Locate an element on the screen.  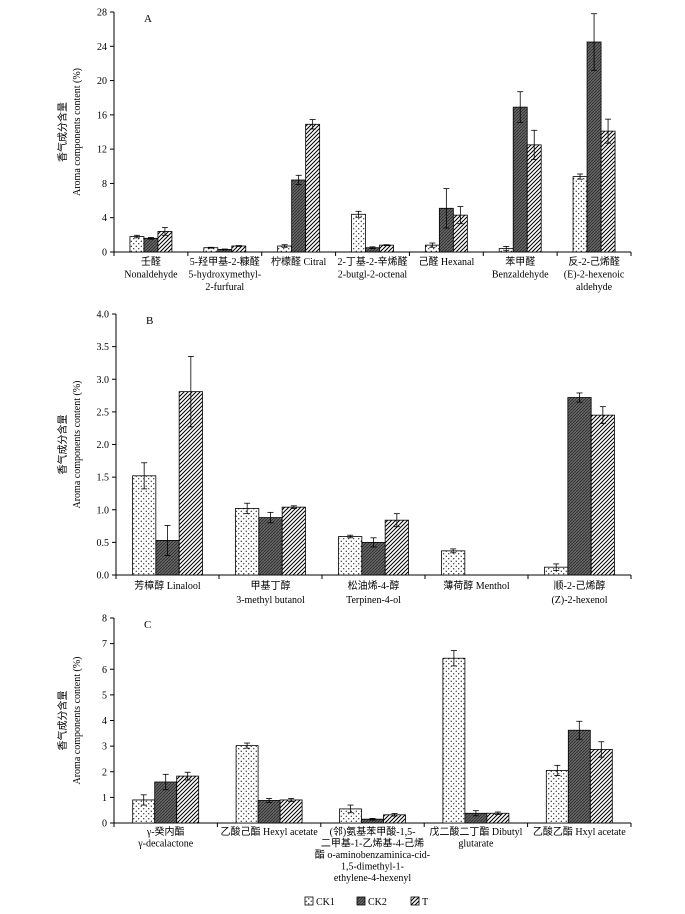
legend-label-ck1: CK1 is located at coordinates (325, 902).